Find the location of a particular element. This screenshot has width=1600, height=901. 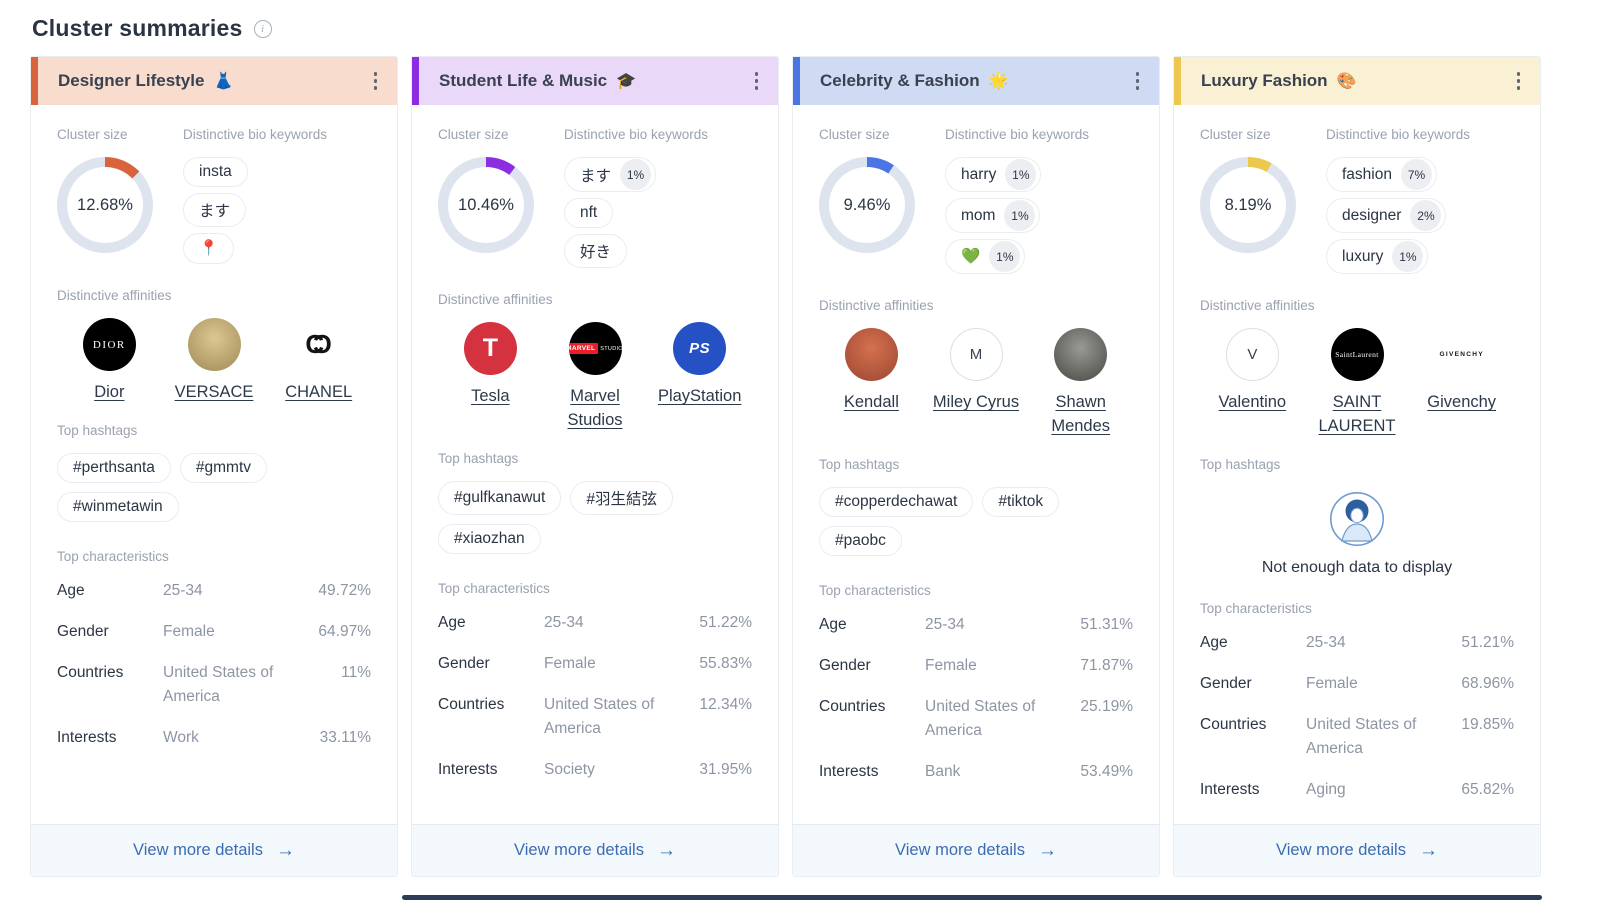

empty-state-message: Not enough data to display is located at coordinates (1357, 567).